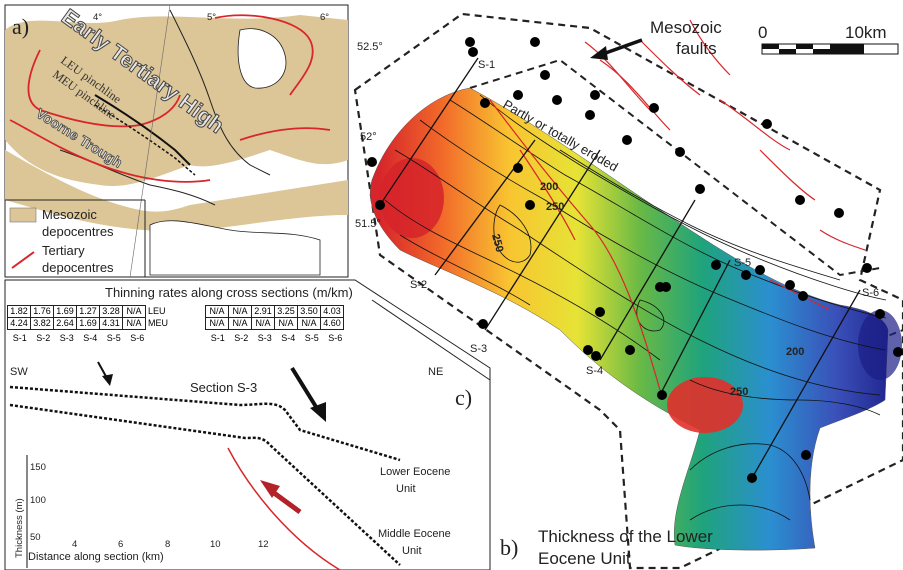 The height and width of the screenshot is (570, 903). I want to click on lon-5: 5°, so click(211, 17).